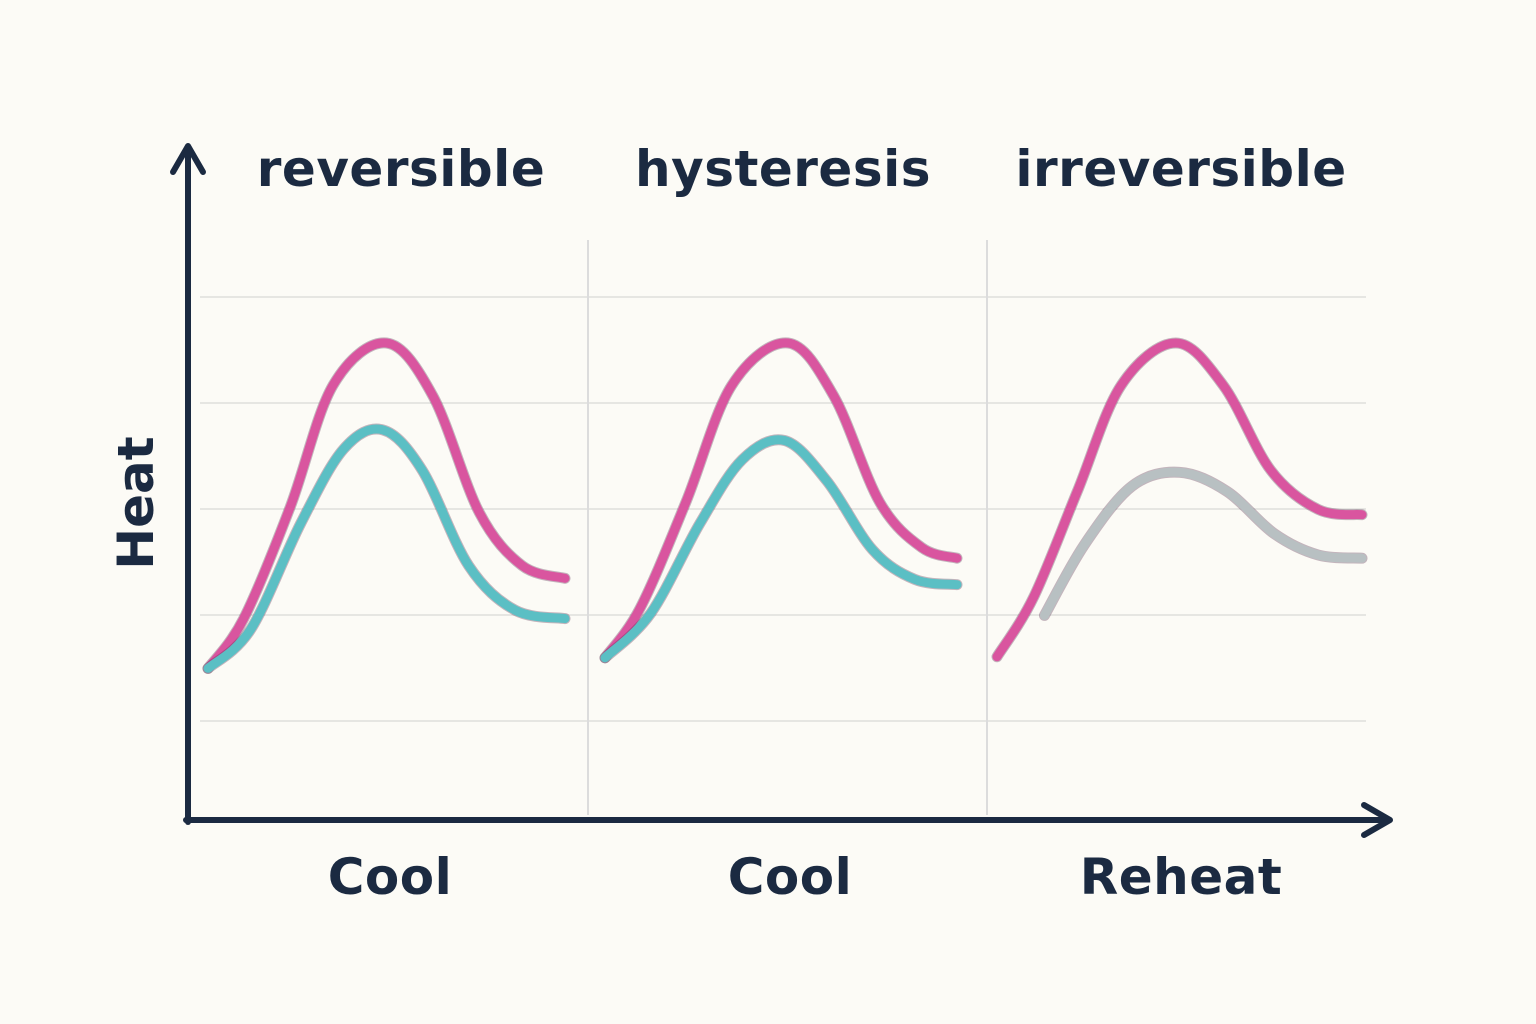 This screenshot has height=1024, width=1536. What do you see at coordinates (390, 877) in the screenshot?
I see `x-label-1: Cool` at bounding box center [390, 877].